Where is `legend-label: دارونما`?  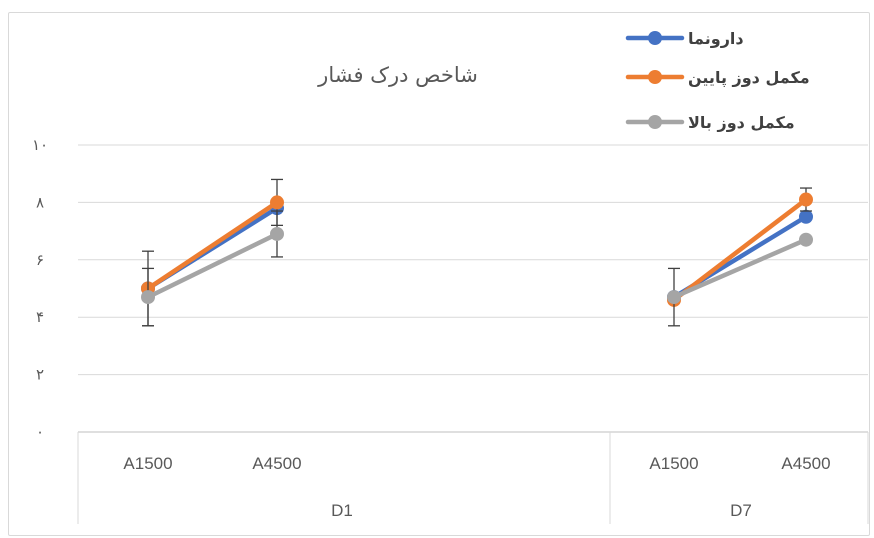 legend-label: دارونما is located at coordinates (716, 38).